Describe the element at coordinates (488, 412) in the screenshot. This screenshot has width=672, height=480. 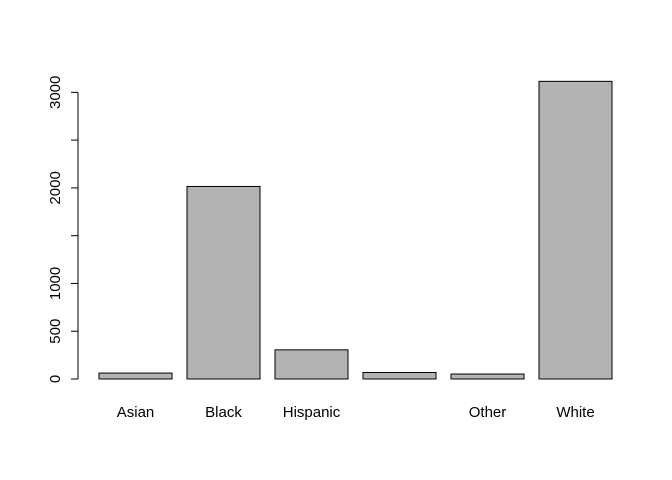
I see `category-label: Other` at that location.